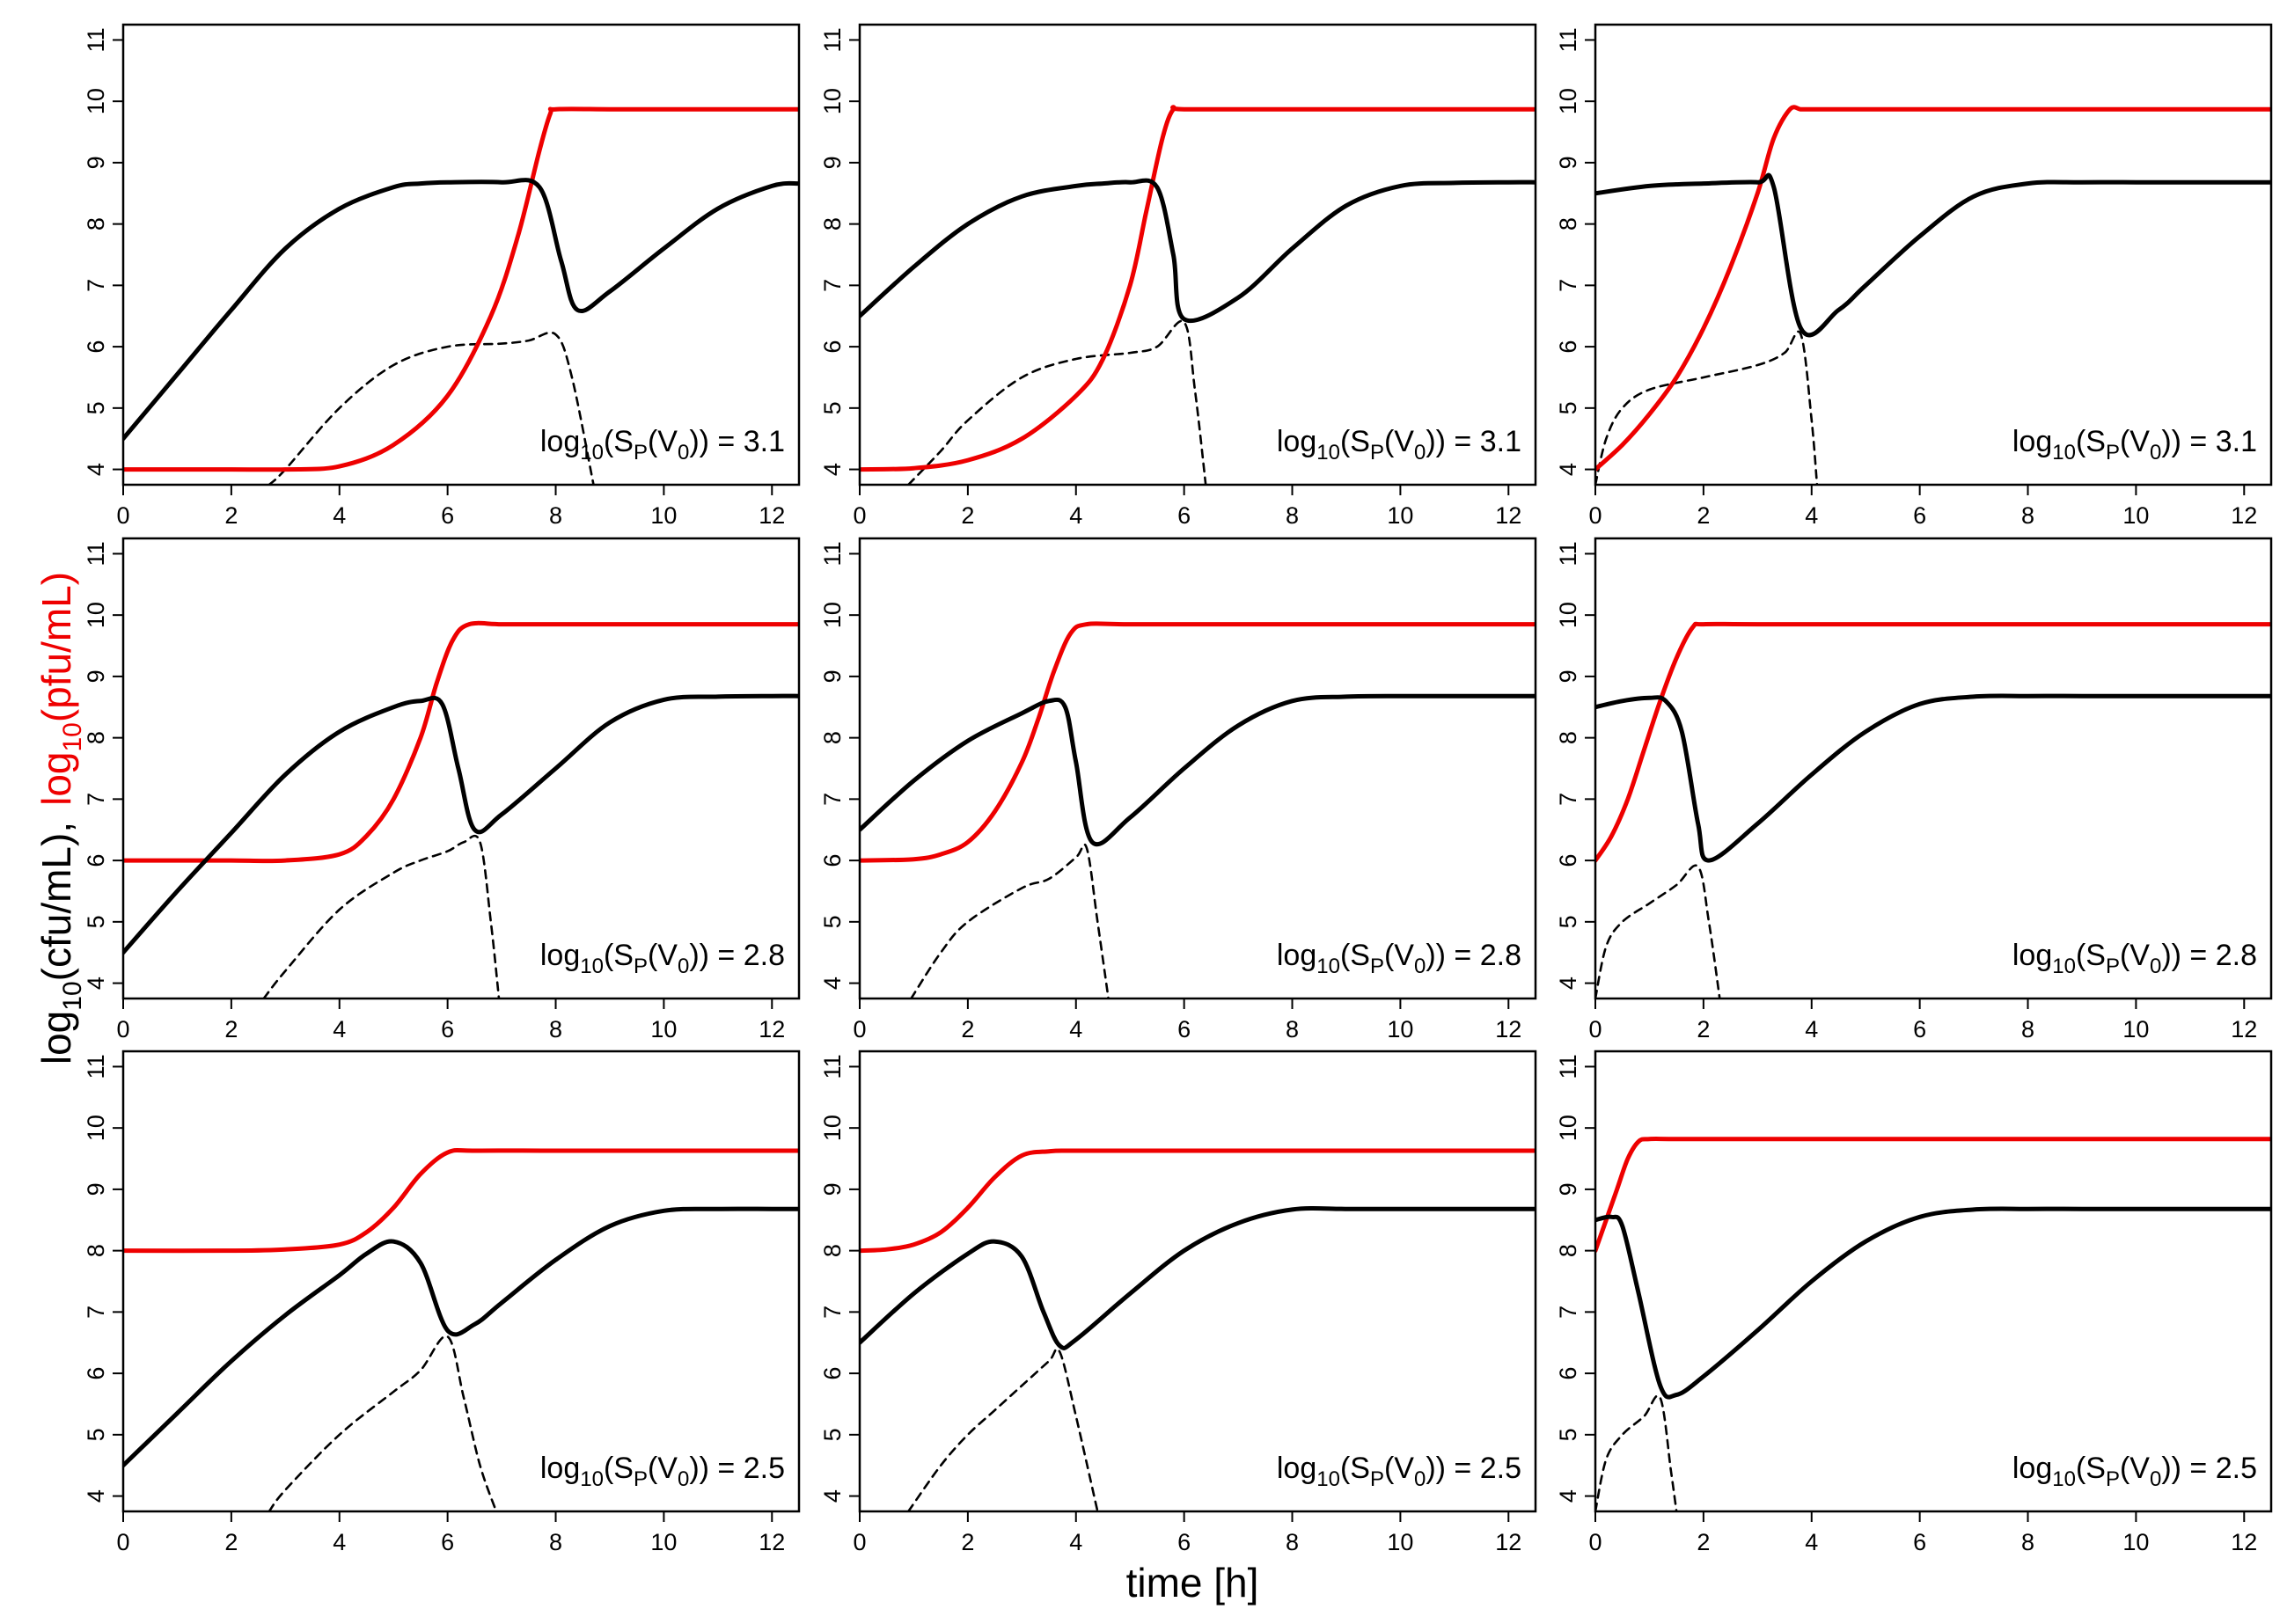 The height and width of the screenshot is (1624, 2287). Describe the element at coordinates (56, 1037) in the screenshot. I see `y-label-black-log: log` at that location.